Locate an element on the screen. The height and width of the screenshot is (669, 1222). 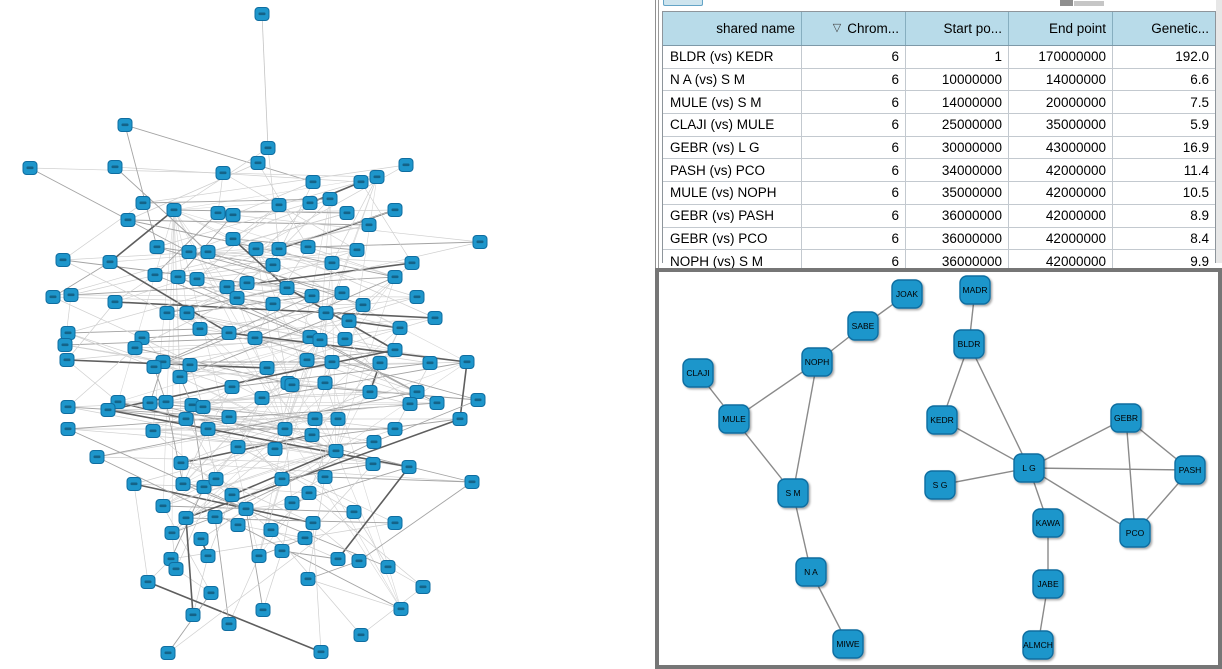
detail-node-claji: CLAJI is located at coordinates (698, 373).